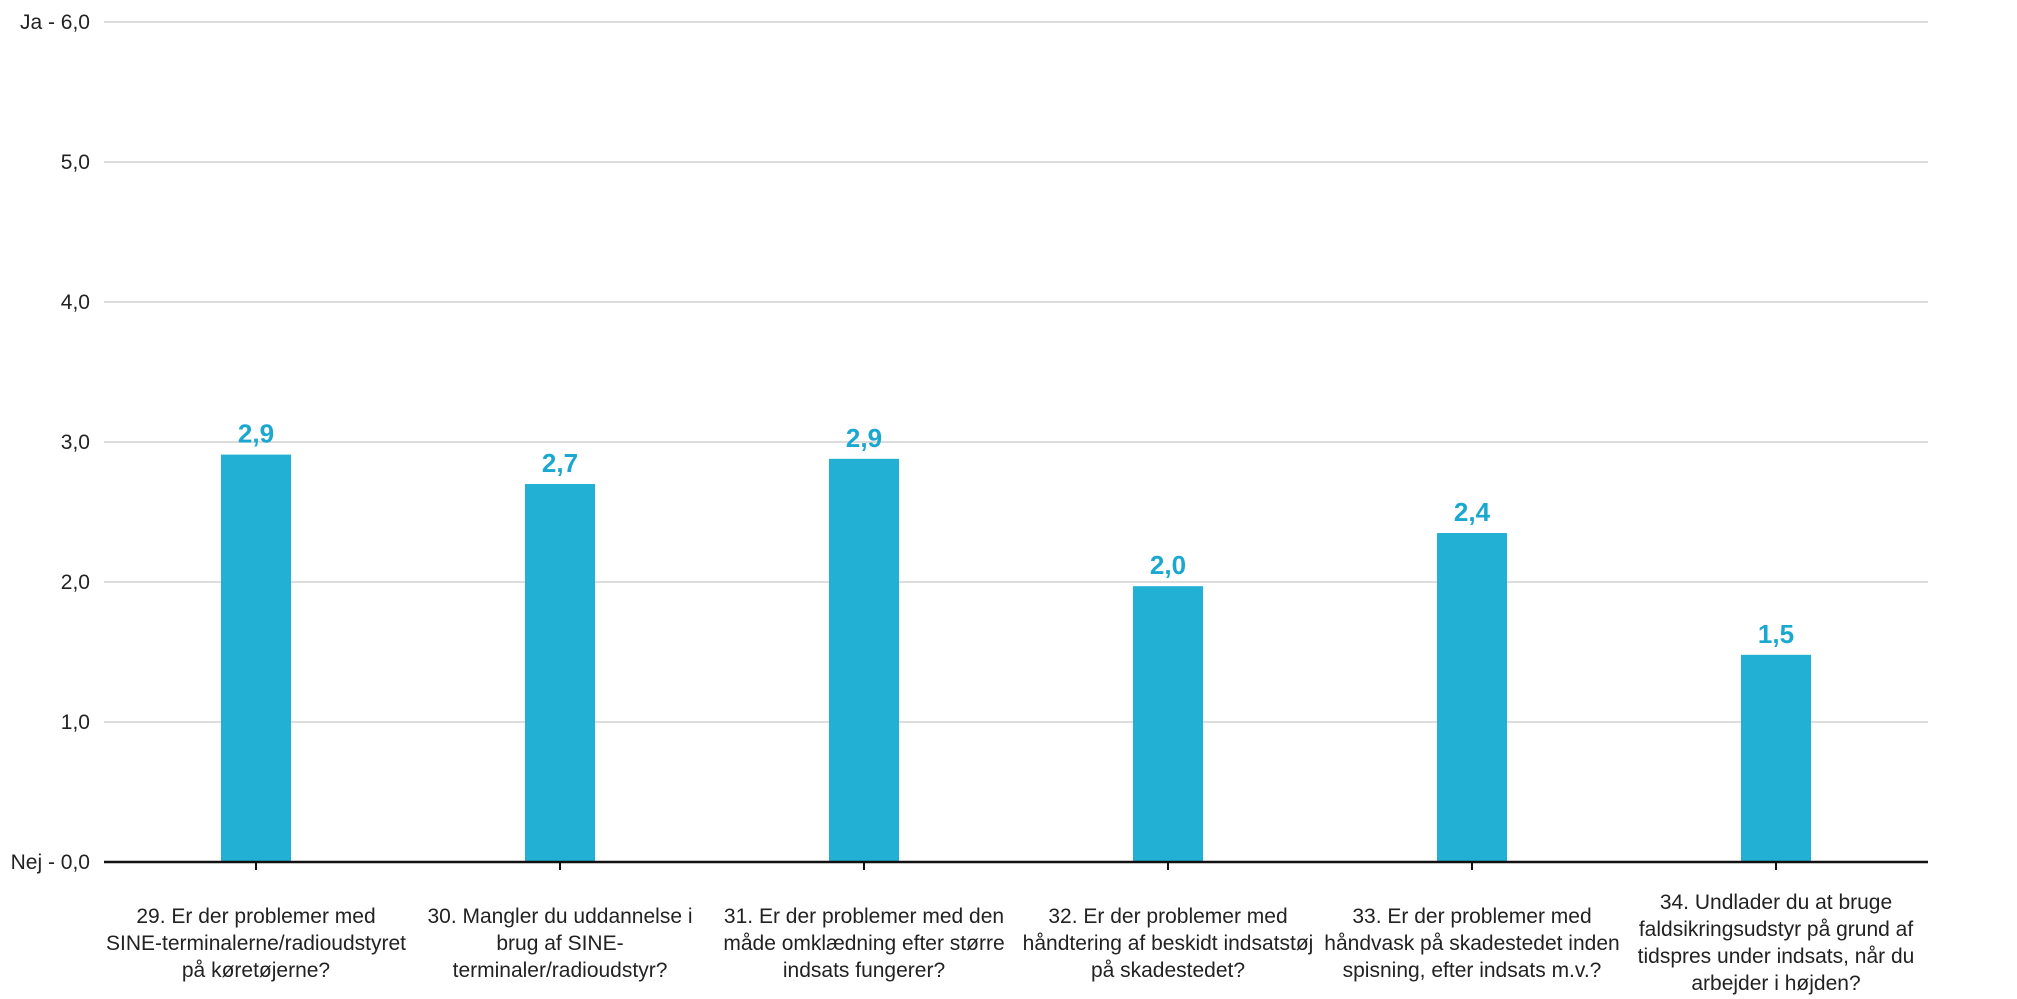 The height and width of the screenshot is (999, 2017). Describe the element at coordinates (1016, 865) in the screenshot. I see `x-axis` at that location.